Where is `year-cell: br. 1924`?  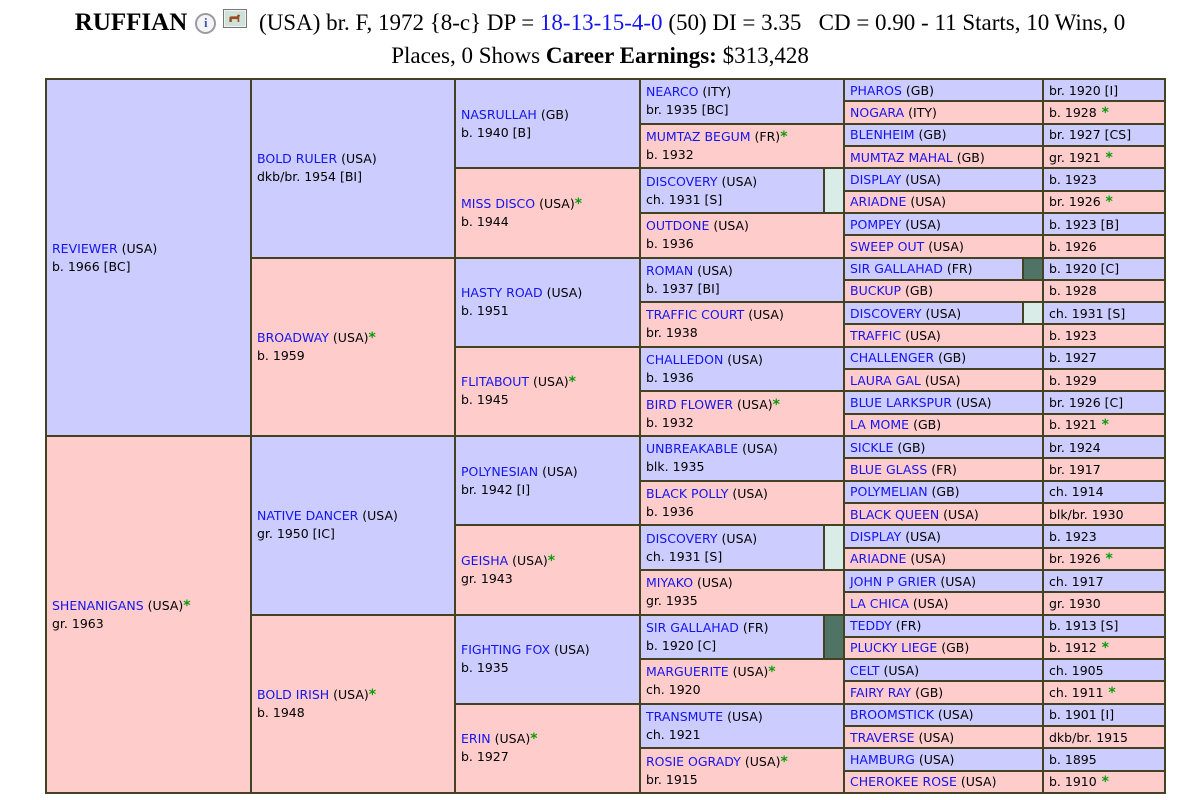
year-cell: br. 1924 is located at coordinates (1104, 447).